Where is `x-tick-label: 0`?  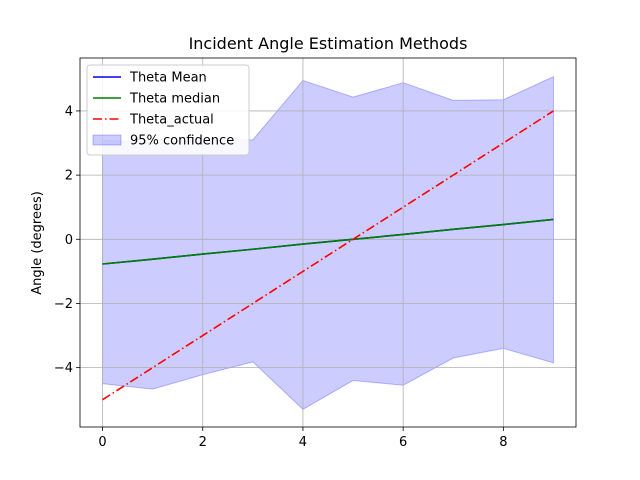
x-tick-label: 0 is located at coordinates (102, 442).